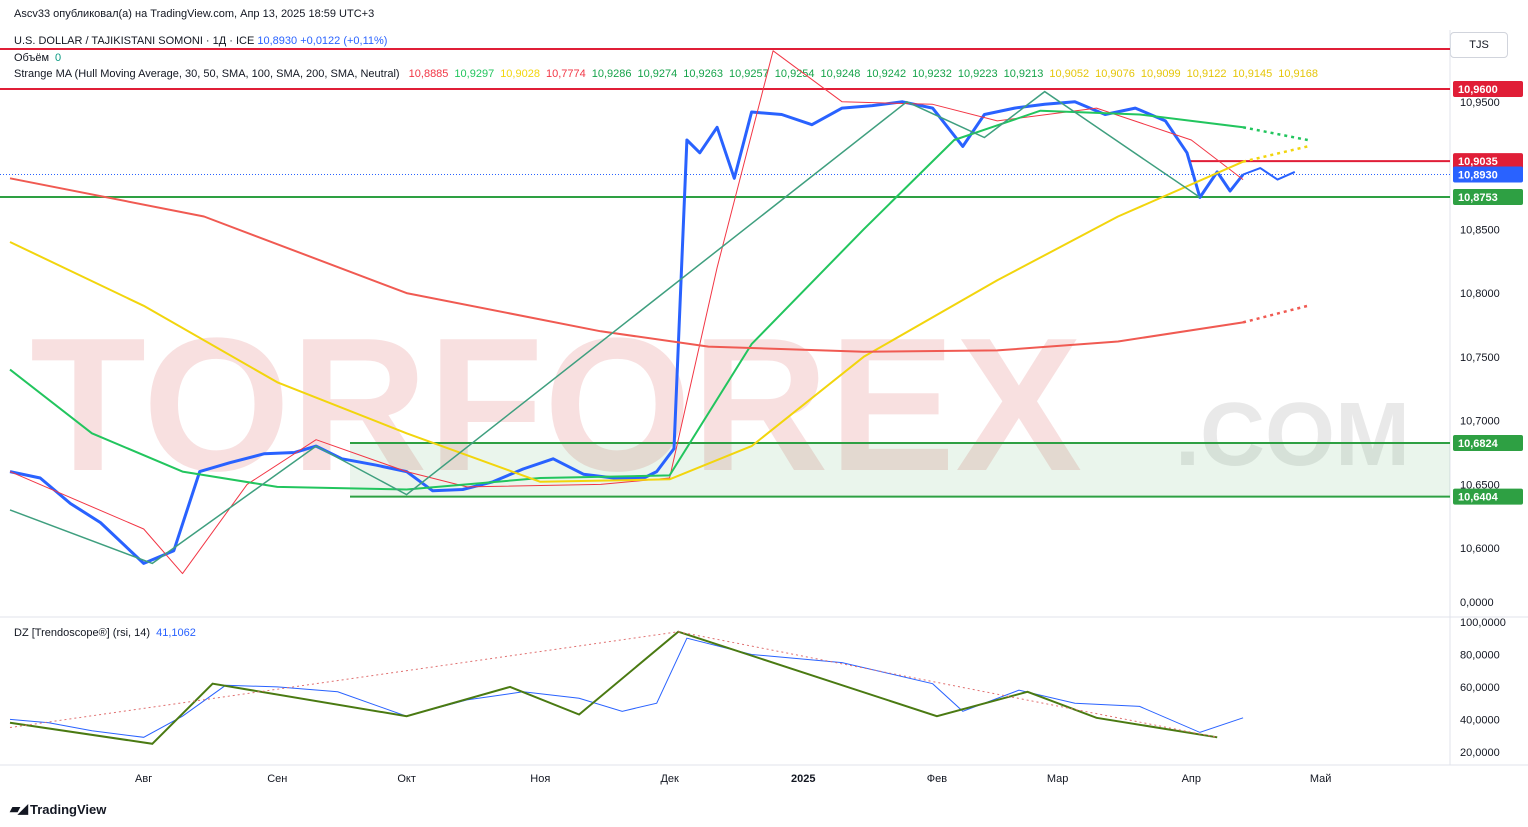  What do you see at coordinates (1023, 74) in the screenshot?
I see `ma-value-13: 10,9213` at bounding box center [1023, 74].